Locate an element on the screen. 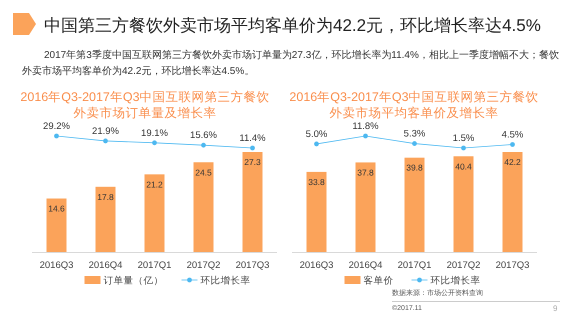 The height and width of the screenshot is (322, 570). text: 中国第三方餐饮外卖市场平均客单价为42.2元，环比增长率达4.5% is located at coordinates (292, 26).